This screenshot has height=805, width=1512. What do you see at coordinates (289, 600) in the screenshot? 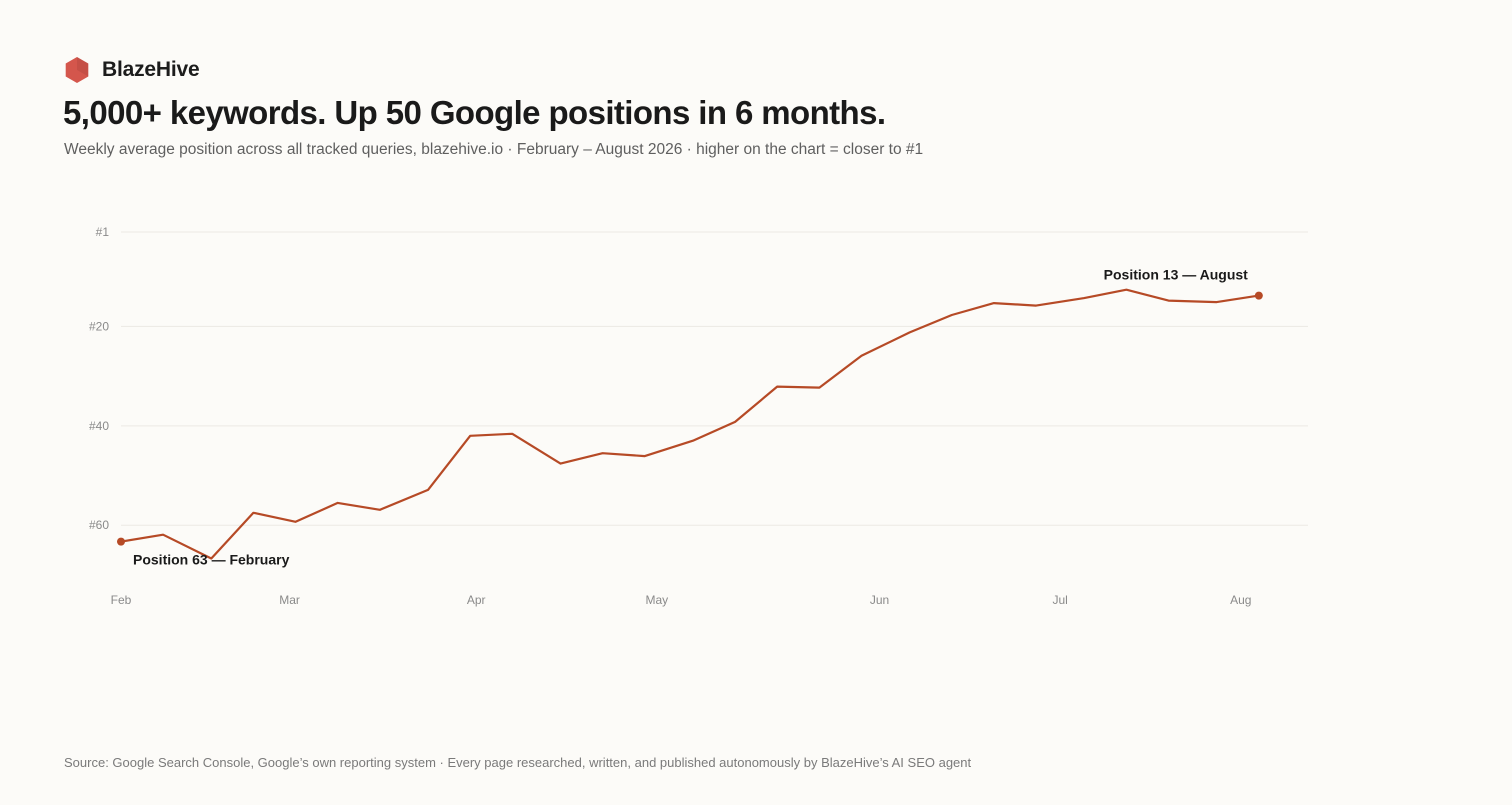
I see `x-tick-label: Mar` at bounding box center [289, 600].